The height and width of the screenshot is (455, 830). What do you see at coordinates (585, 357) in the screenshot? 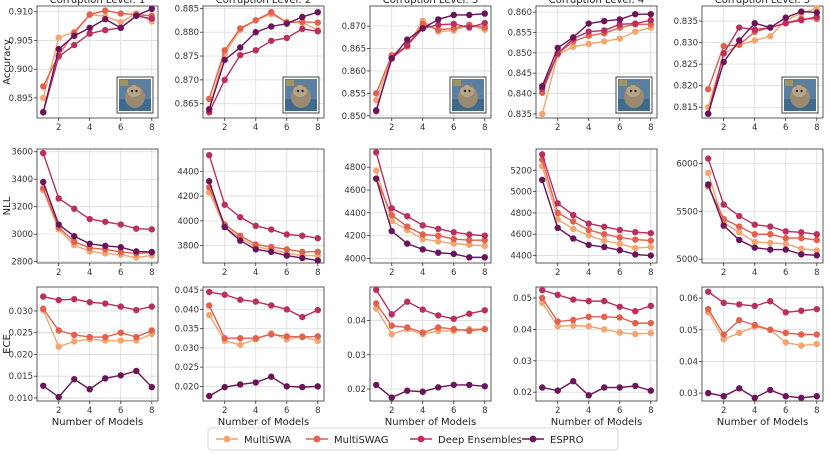
I see `subplot-ece-4: 2 4 6 8 0.02 0.03 0.04 0.05 Number of Models` at bounding box center [585, 357].